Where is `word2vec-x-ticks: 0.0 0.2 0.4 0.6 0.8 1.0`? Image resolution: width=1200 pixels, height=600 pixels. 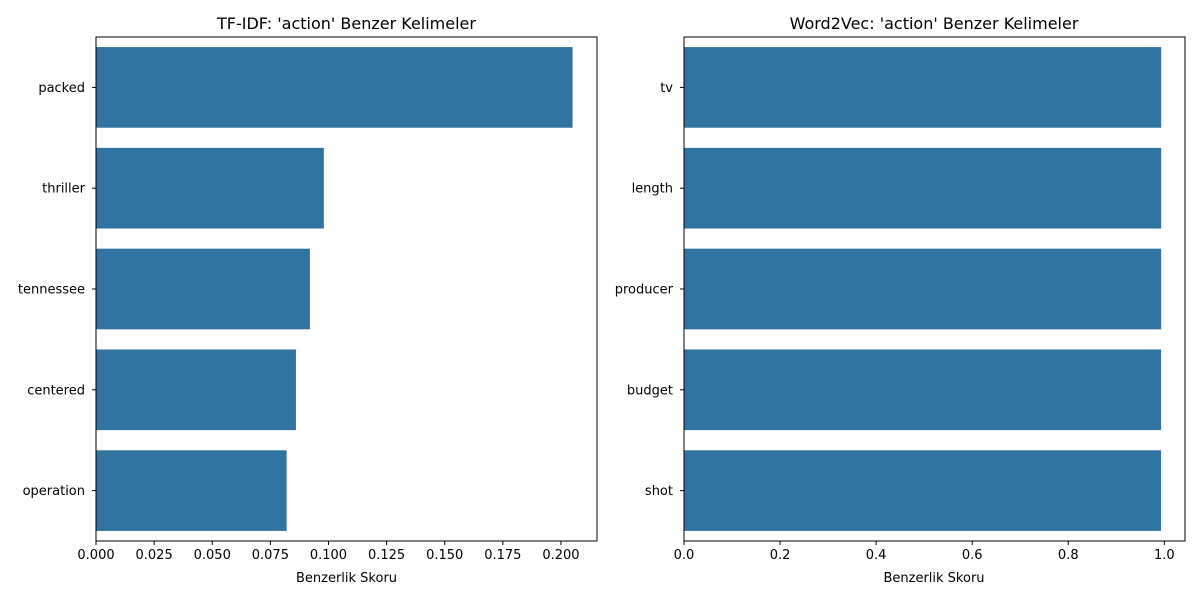 word2vec-x-ticks: 0.0 0.2 0.4 0.6 0.8 1.0 is located at coordinates (924, 552).